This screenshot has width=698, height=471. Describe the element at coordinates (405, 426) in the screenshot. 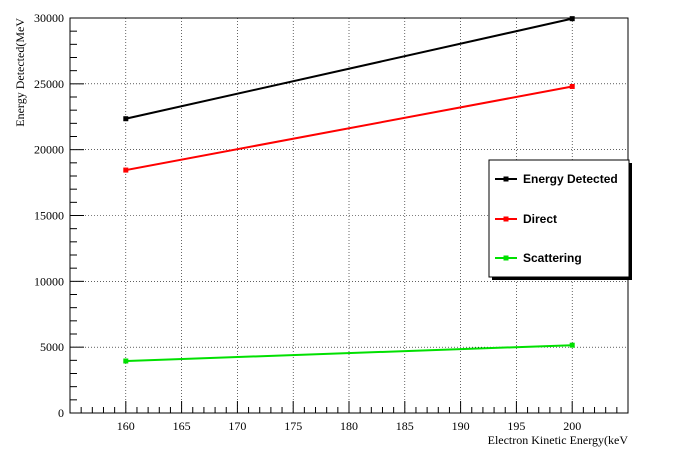

I see `x-tick-label: 185` at that location.